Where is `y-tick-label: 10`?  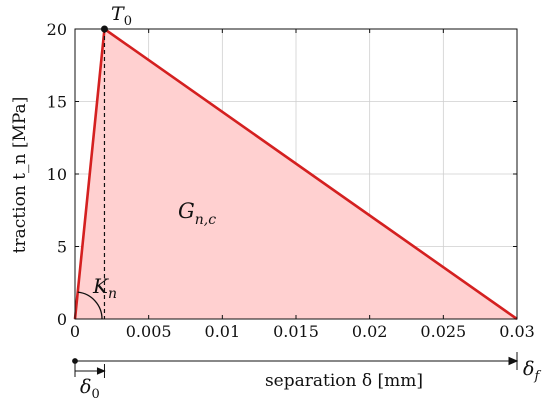
y-tick-label: 10 is located at coordinates (57, 174).